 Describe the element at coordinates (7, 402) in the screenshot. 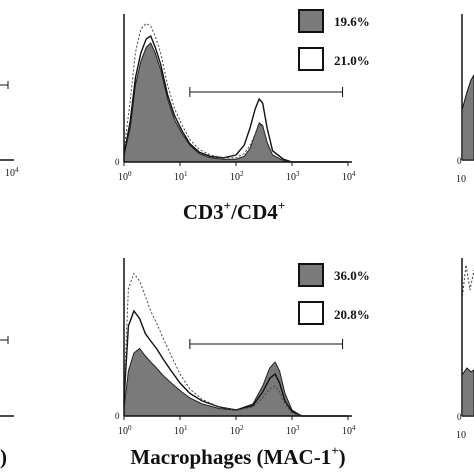

I see `left-bottom-panel-fragment: )` at that location.